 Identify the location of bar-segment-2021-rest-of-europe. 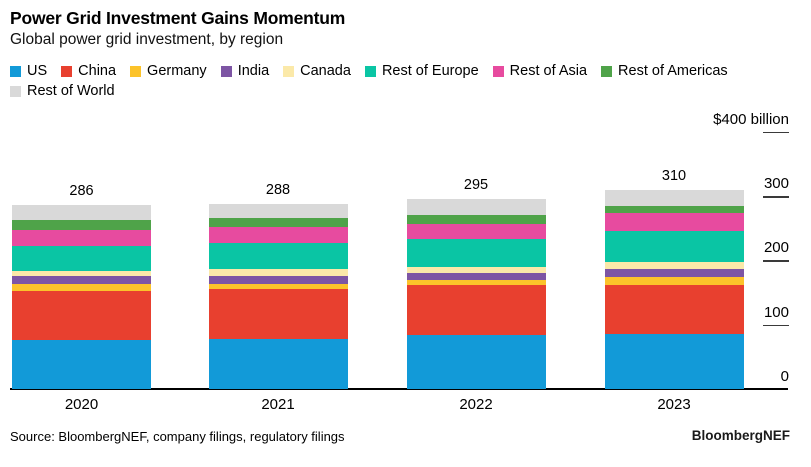
(278, 256).